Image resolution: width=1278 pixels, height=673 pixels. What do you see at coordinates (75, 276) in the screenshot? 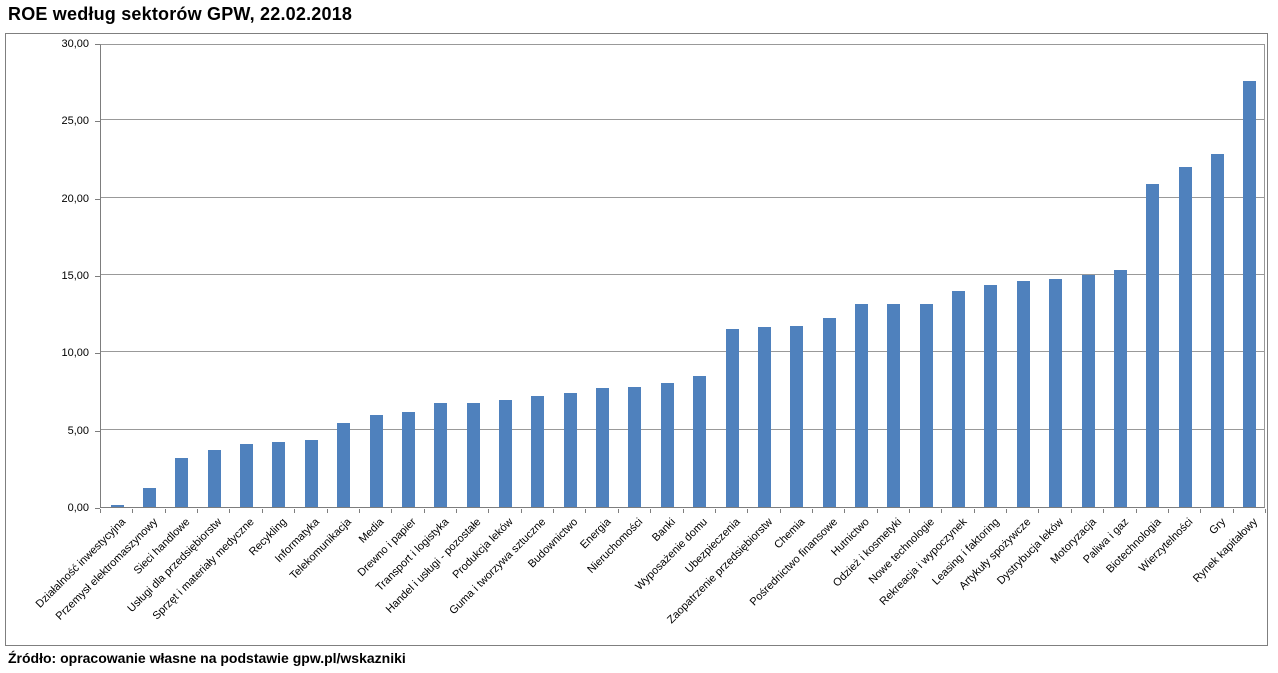
I see `y-axis-label: 15,00` at bounding box center [75, 276].